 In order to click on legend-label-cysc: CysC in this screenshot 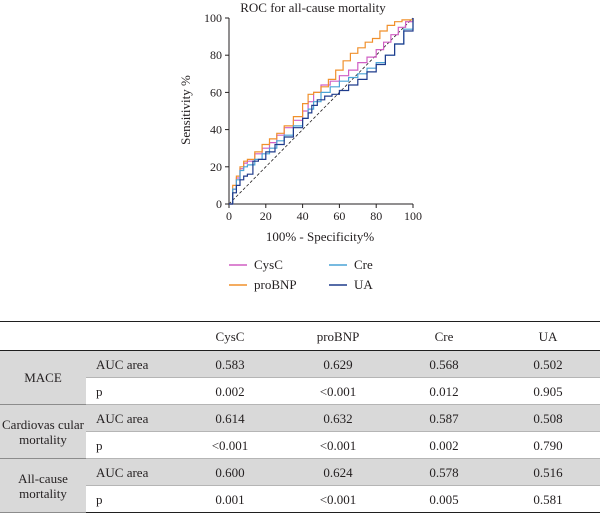, I will do `click(268, 264)`.